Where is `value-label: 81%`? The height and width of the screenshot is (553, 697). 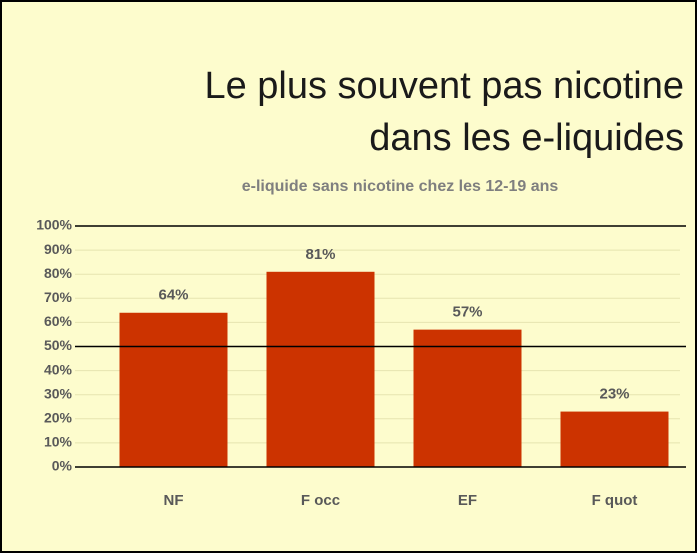 value-label: 81% is located at coordinates (320, 254).